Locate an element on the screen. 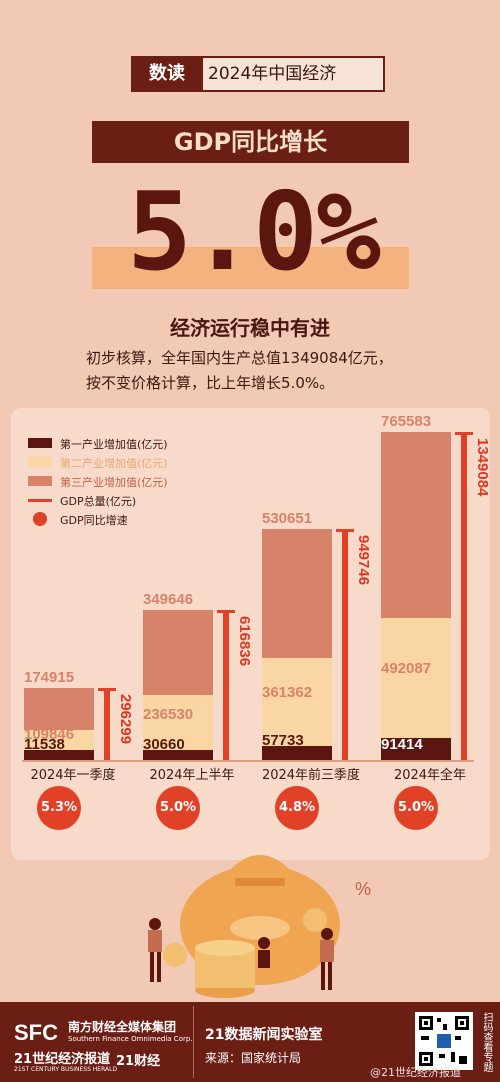  label-secondary: 109846 is located at coordinates (49, 734).